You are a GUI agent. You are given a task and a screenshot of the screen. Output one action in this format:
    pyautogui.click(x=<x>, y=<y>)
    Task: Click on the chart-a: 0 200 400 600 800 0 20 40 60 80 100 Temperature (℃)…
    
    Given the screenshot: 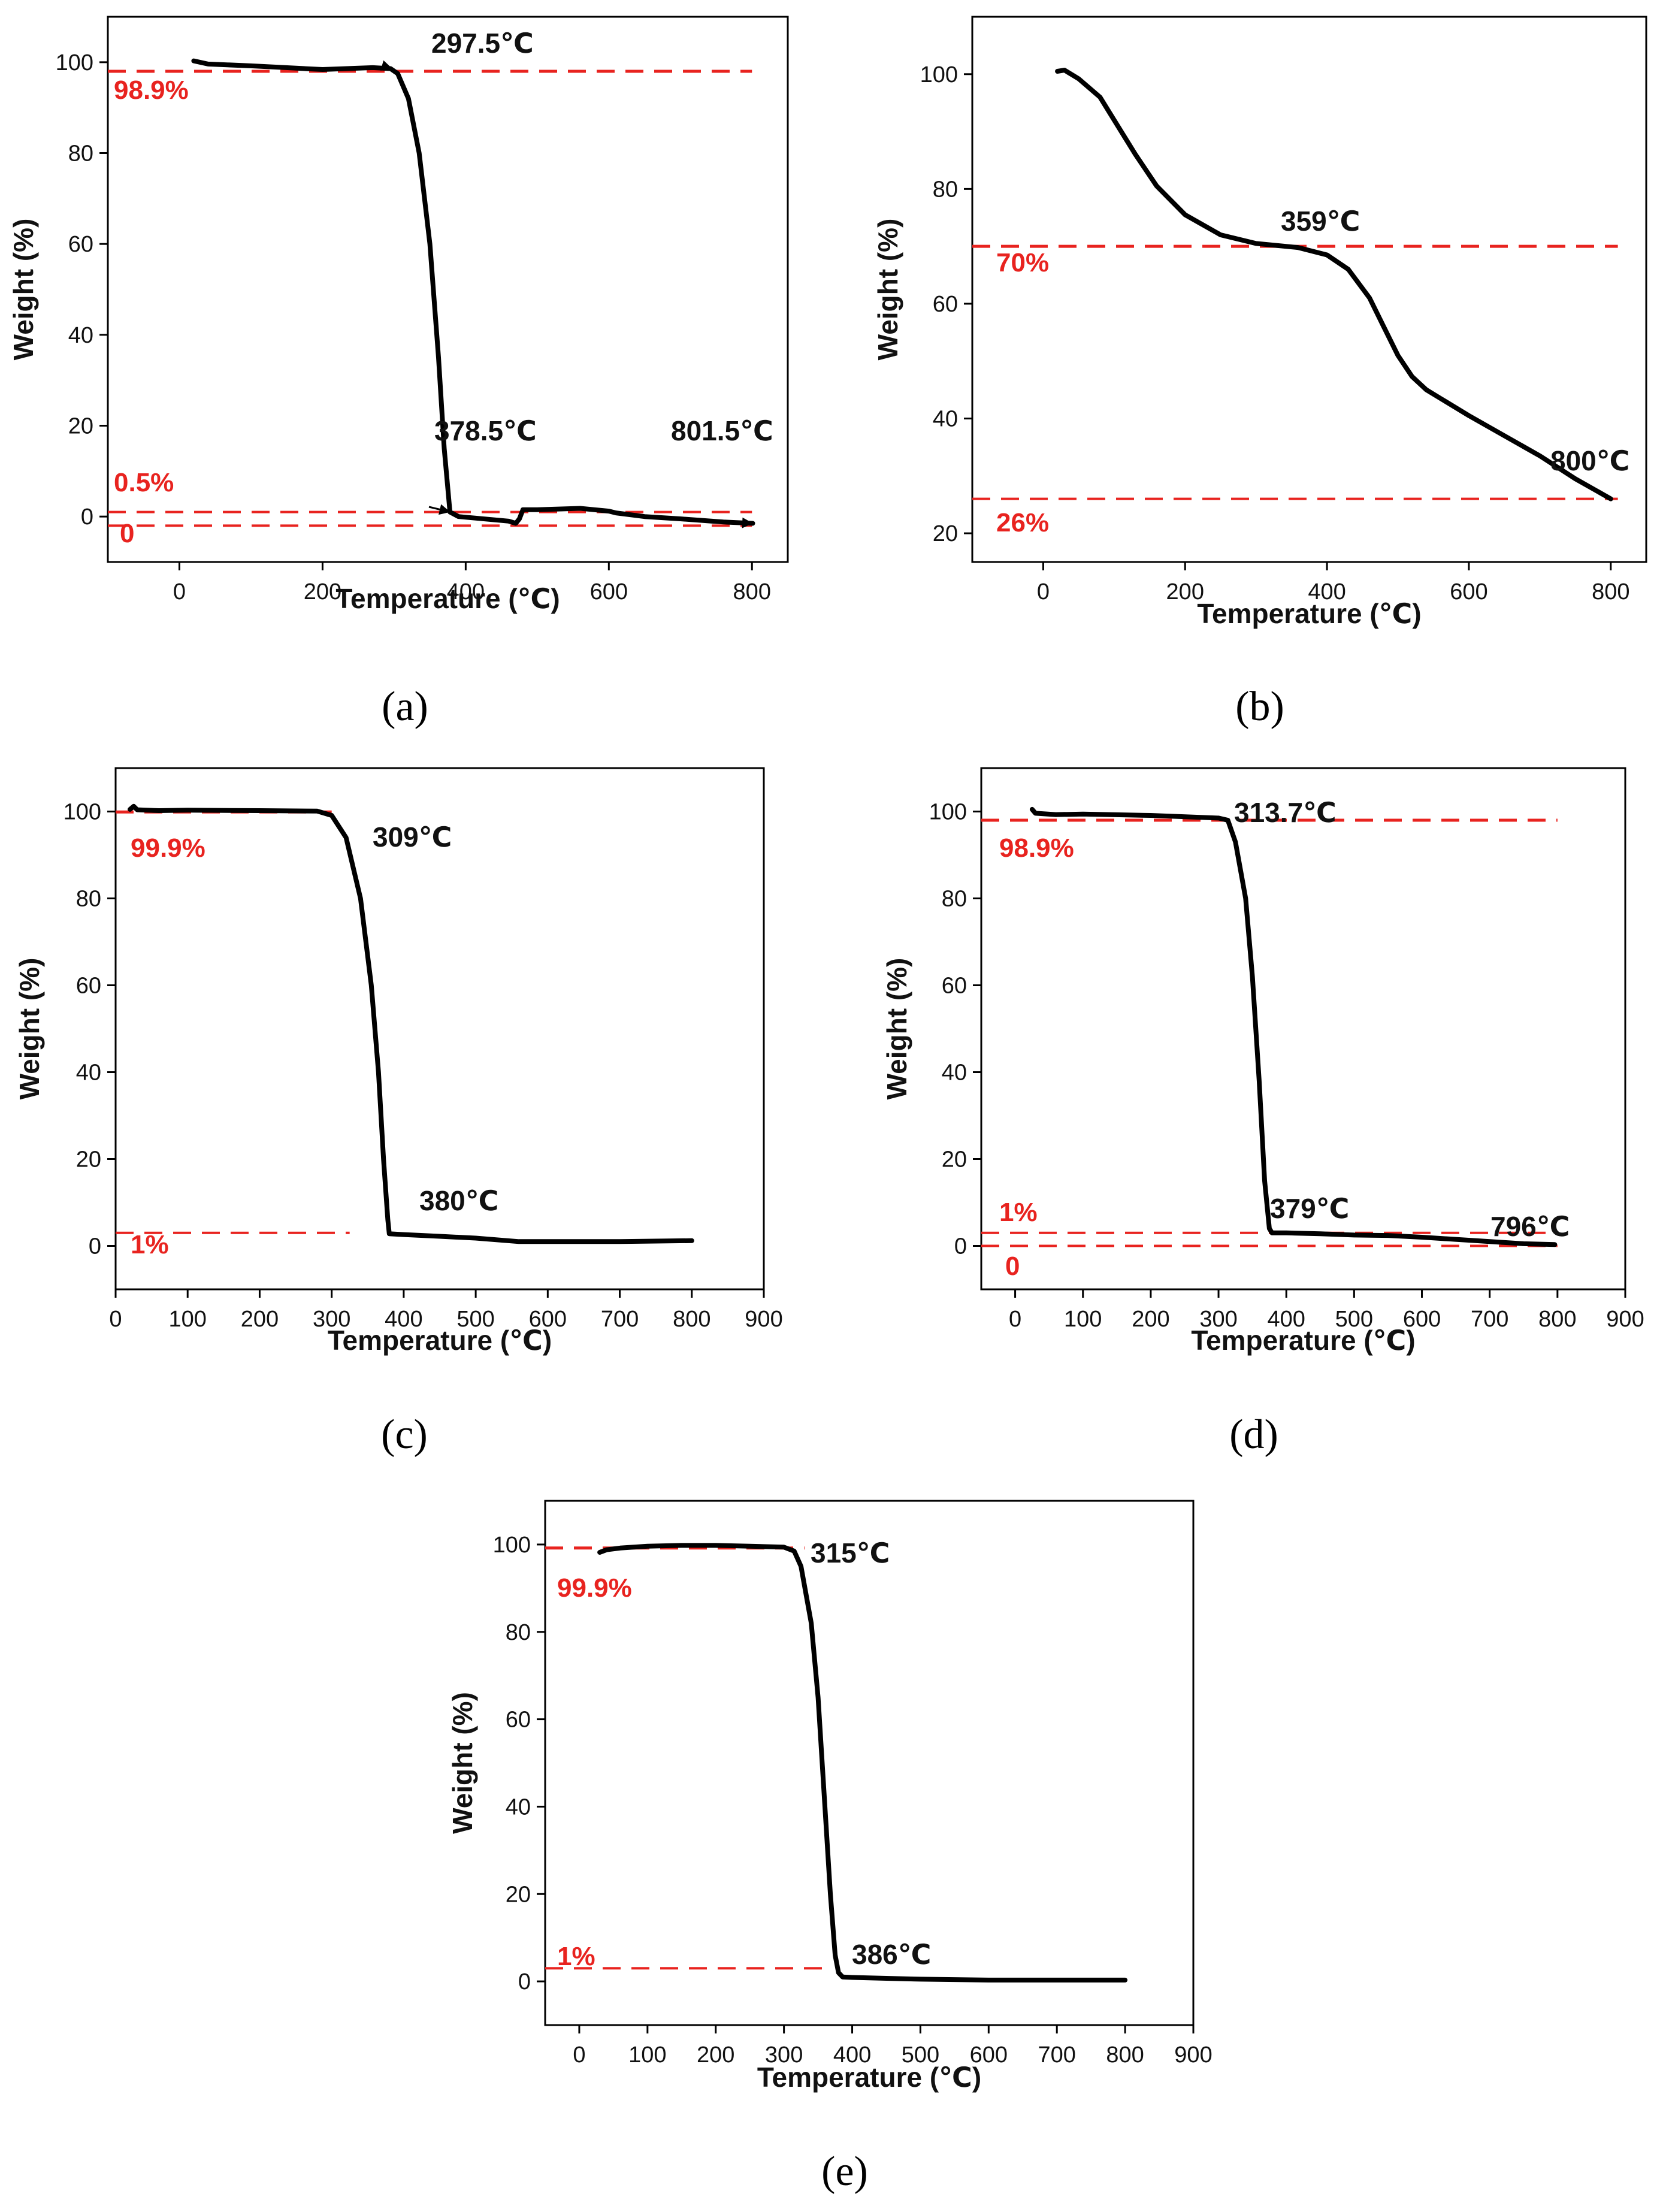 What is the action you would take?
    pyautogui.click(x=398, y=315)
    